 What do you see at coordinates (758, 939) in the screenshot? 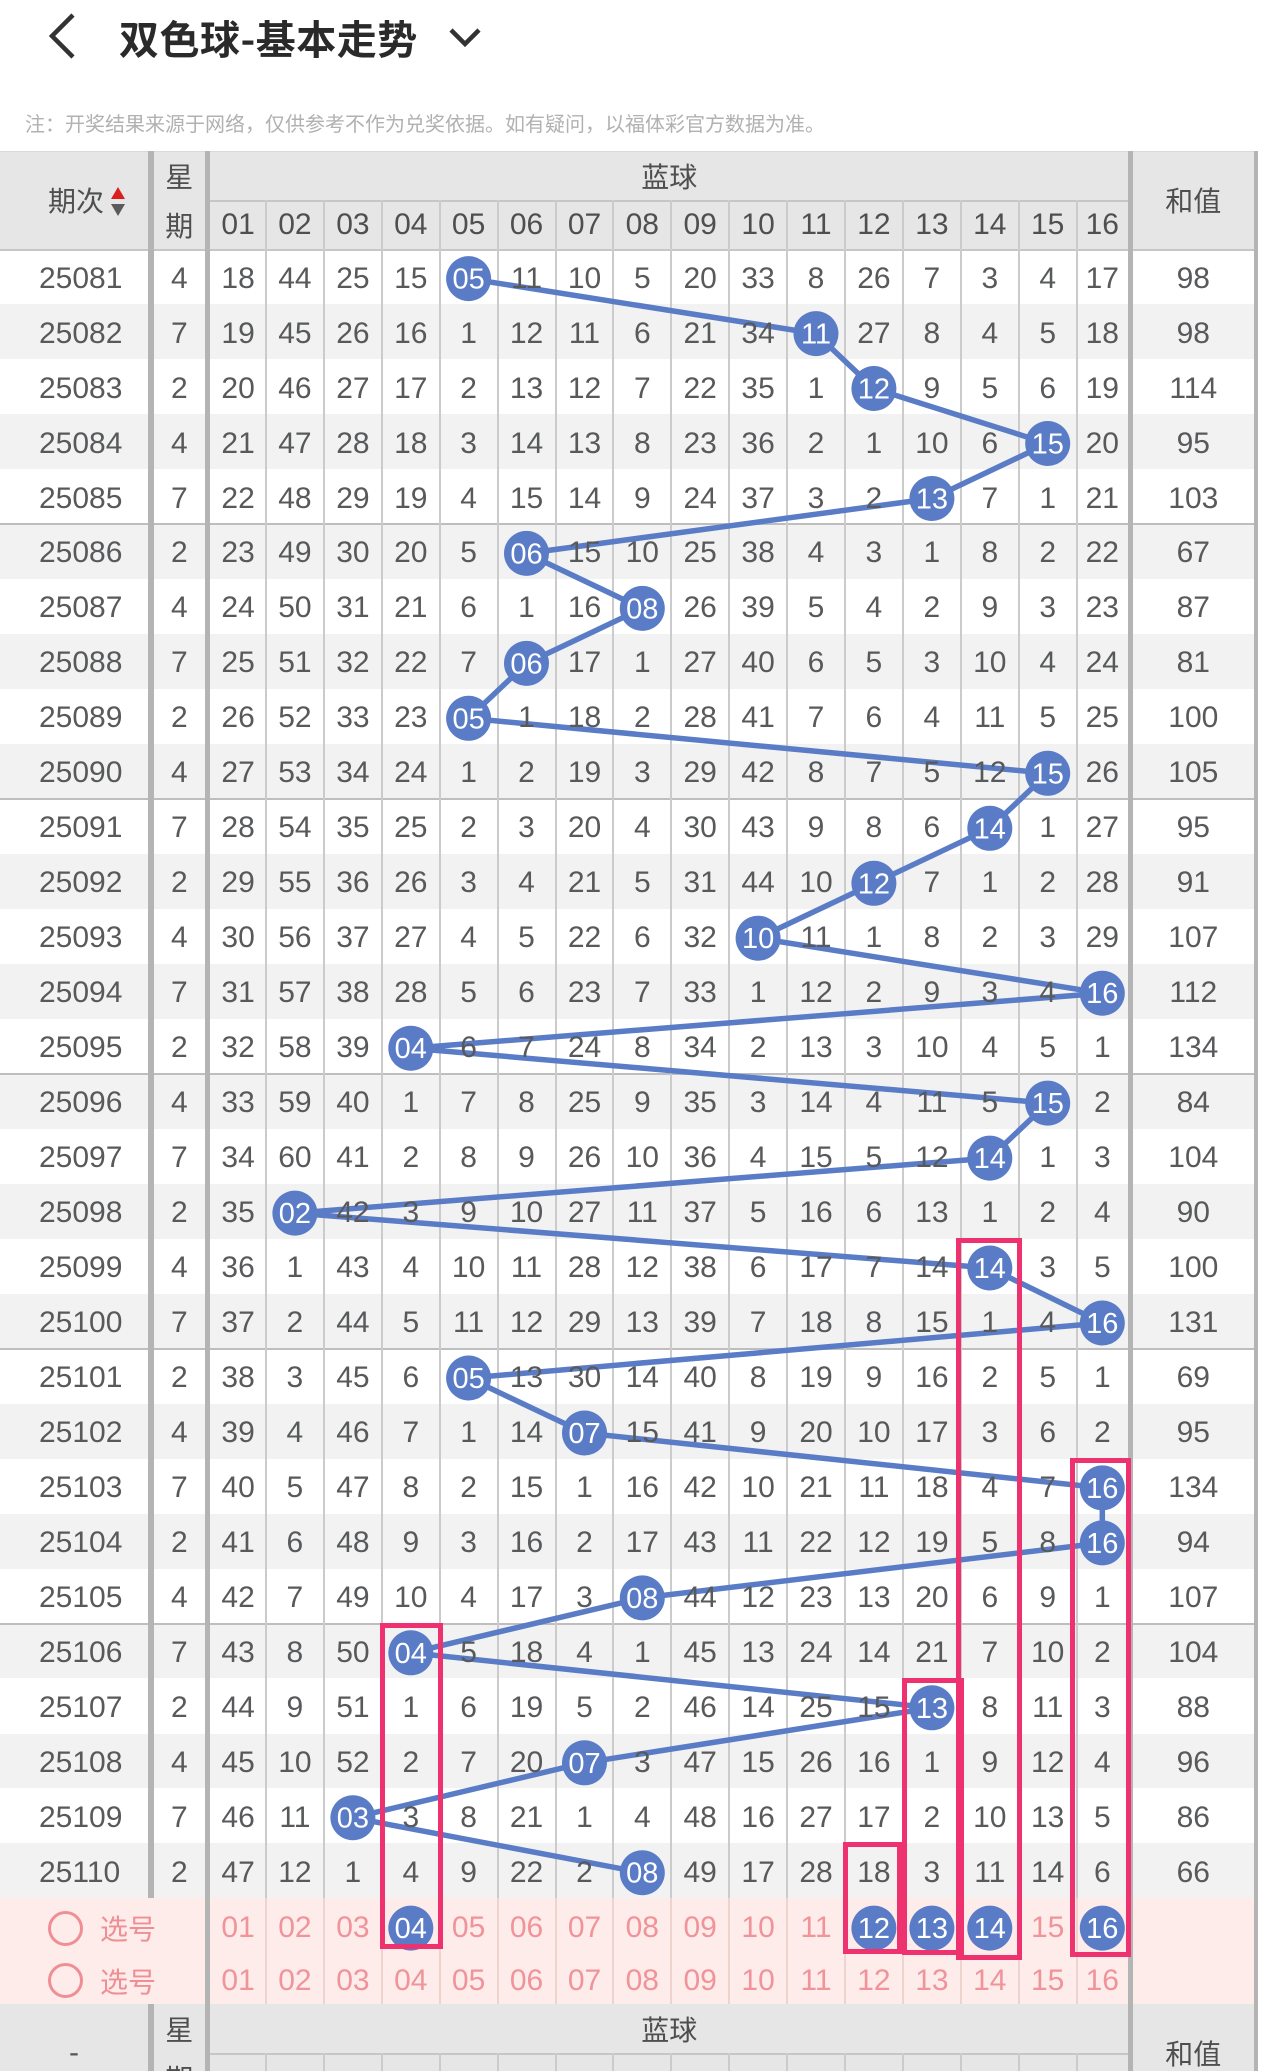
I see `svg-text: 10` at bounding box center [758, 939].